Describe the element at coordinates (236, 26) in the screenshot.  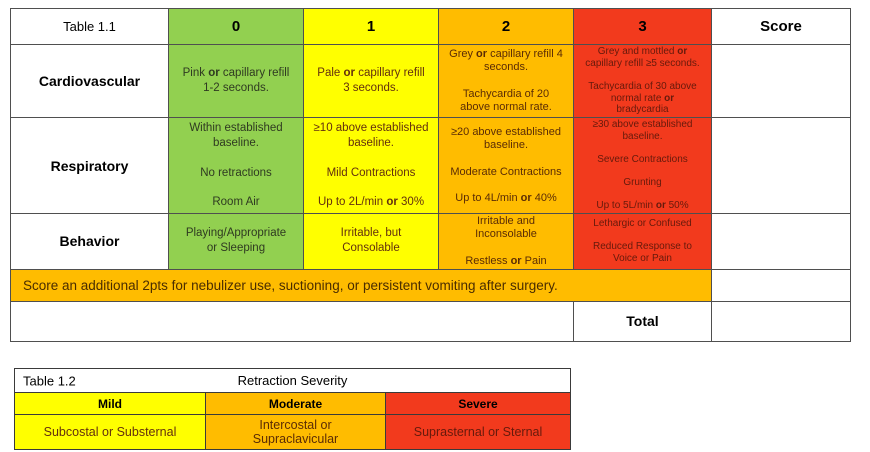
I see `column-header-0: 0` at that location.